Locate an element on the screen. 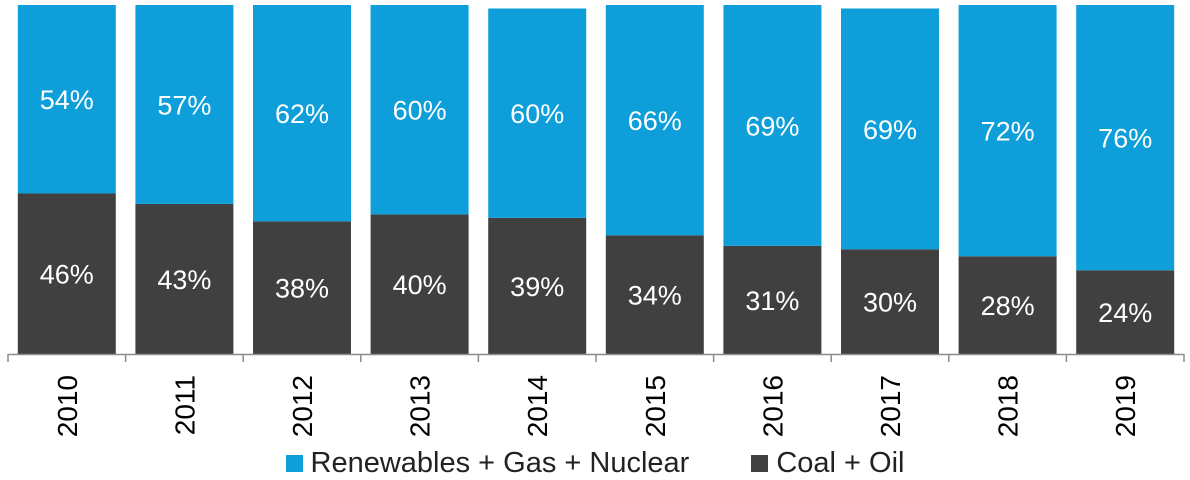 The width and height of the screenshot is (1190, 480). bar-renewables-gas-nuclear-2019 is located at coordinates (1125, 138).